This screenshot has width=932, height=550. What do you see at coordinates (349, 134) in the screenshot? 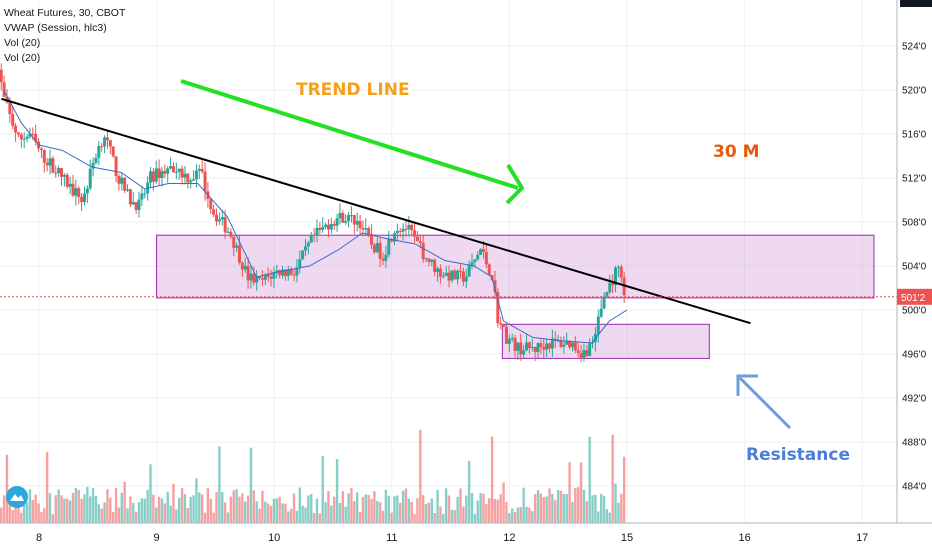
I see `trend-arrow-shaft` at bounding box center [349, 134].